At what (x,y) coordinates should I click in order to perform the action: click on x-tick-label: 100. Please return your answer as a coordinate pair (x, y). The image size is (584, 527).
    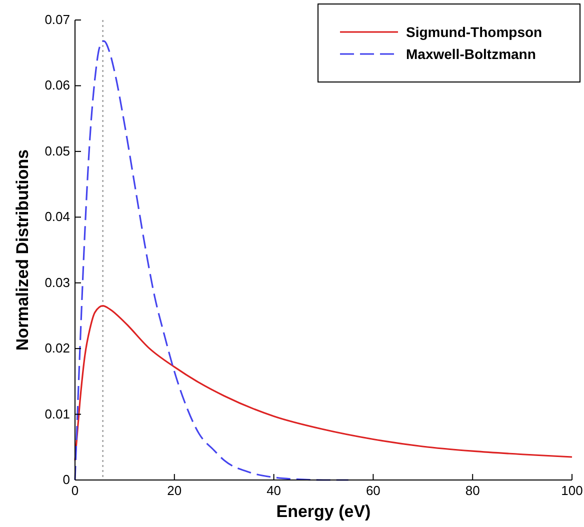
    Looking at the image, I should click on (572, 490).